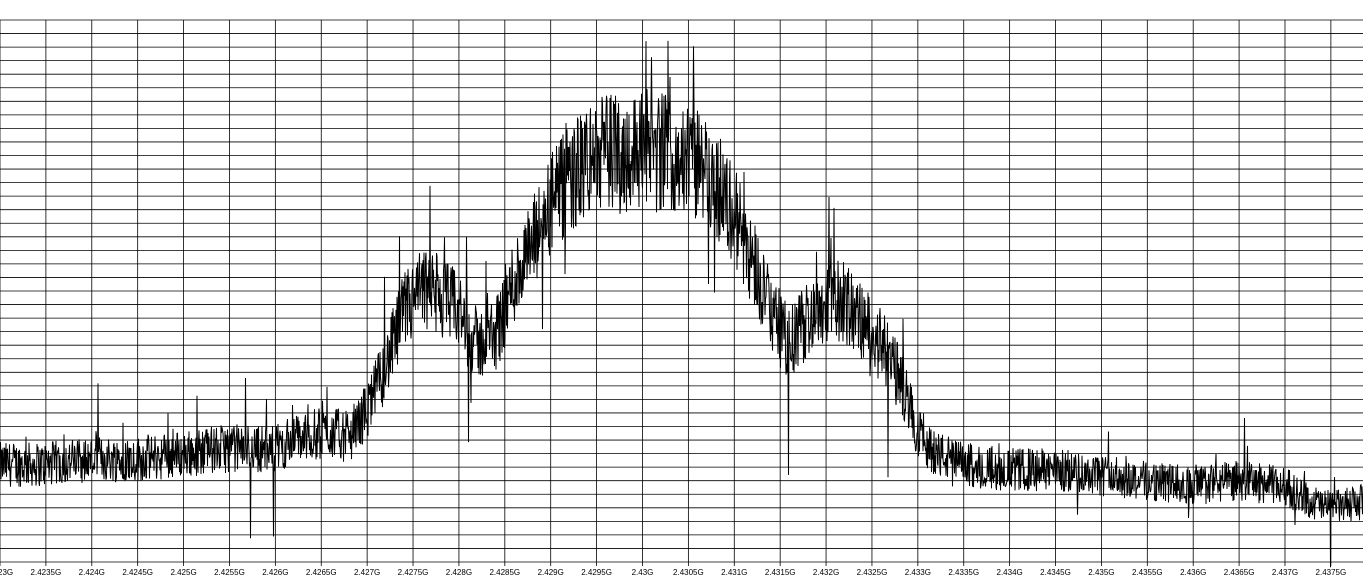  What do you see at coordinates (688, 572) in the screenshot?
I see `x-tick-label: 2.4305G` at bounding box center [688, 572].